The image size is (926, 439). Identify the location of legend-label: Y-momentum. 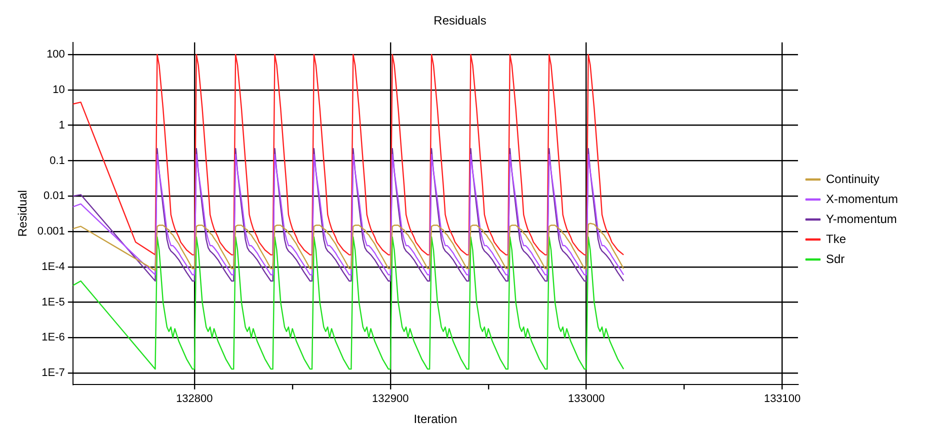
(861, 219).